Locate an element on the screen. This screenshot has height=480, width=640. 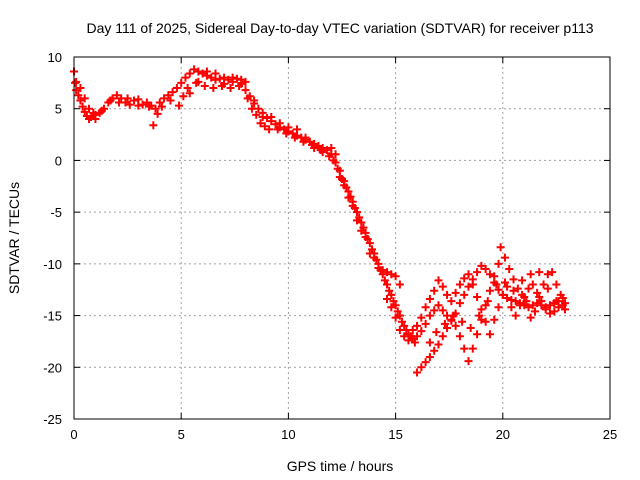
y-tick-label: 10 is located at coordinates (55, 57).